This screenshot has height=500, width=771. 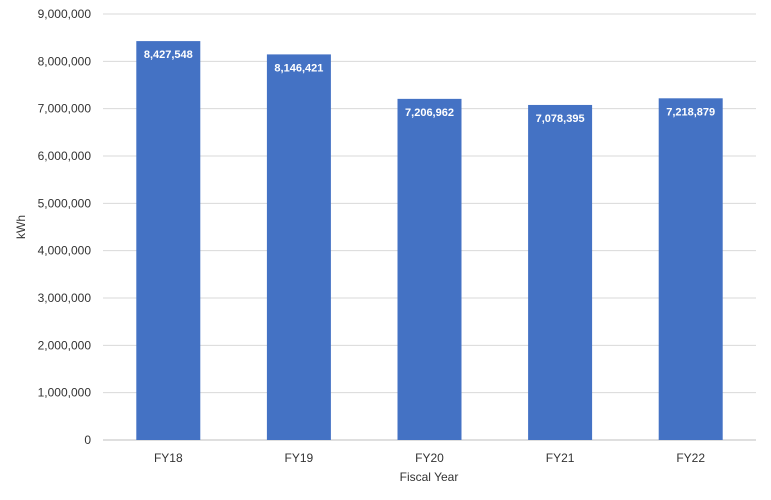 What do you see at coordinates (690, 112) in the screenshot?
I see `data-label-fy22: 7,218,879` at bounding box center [690, 112].